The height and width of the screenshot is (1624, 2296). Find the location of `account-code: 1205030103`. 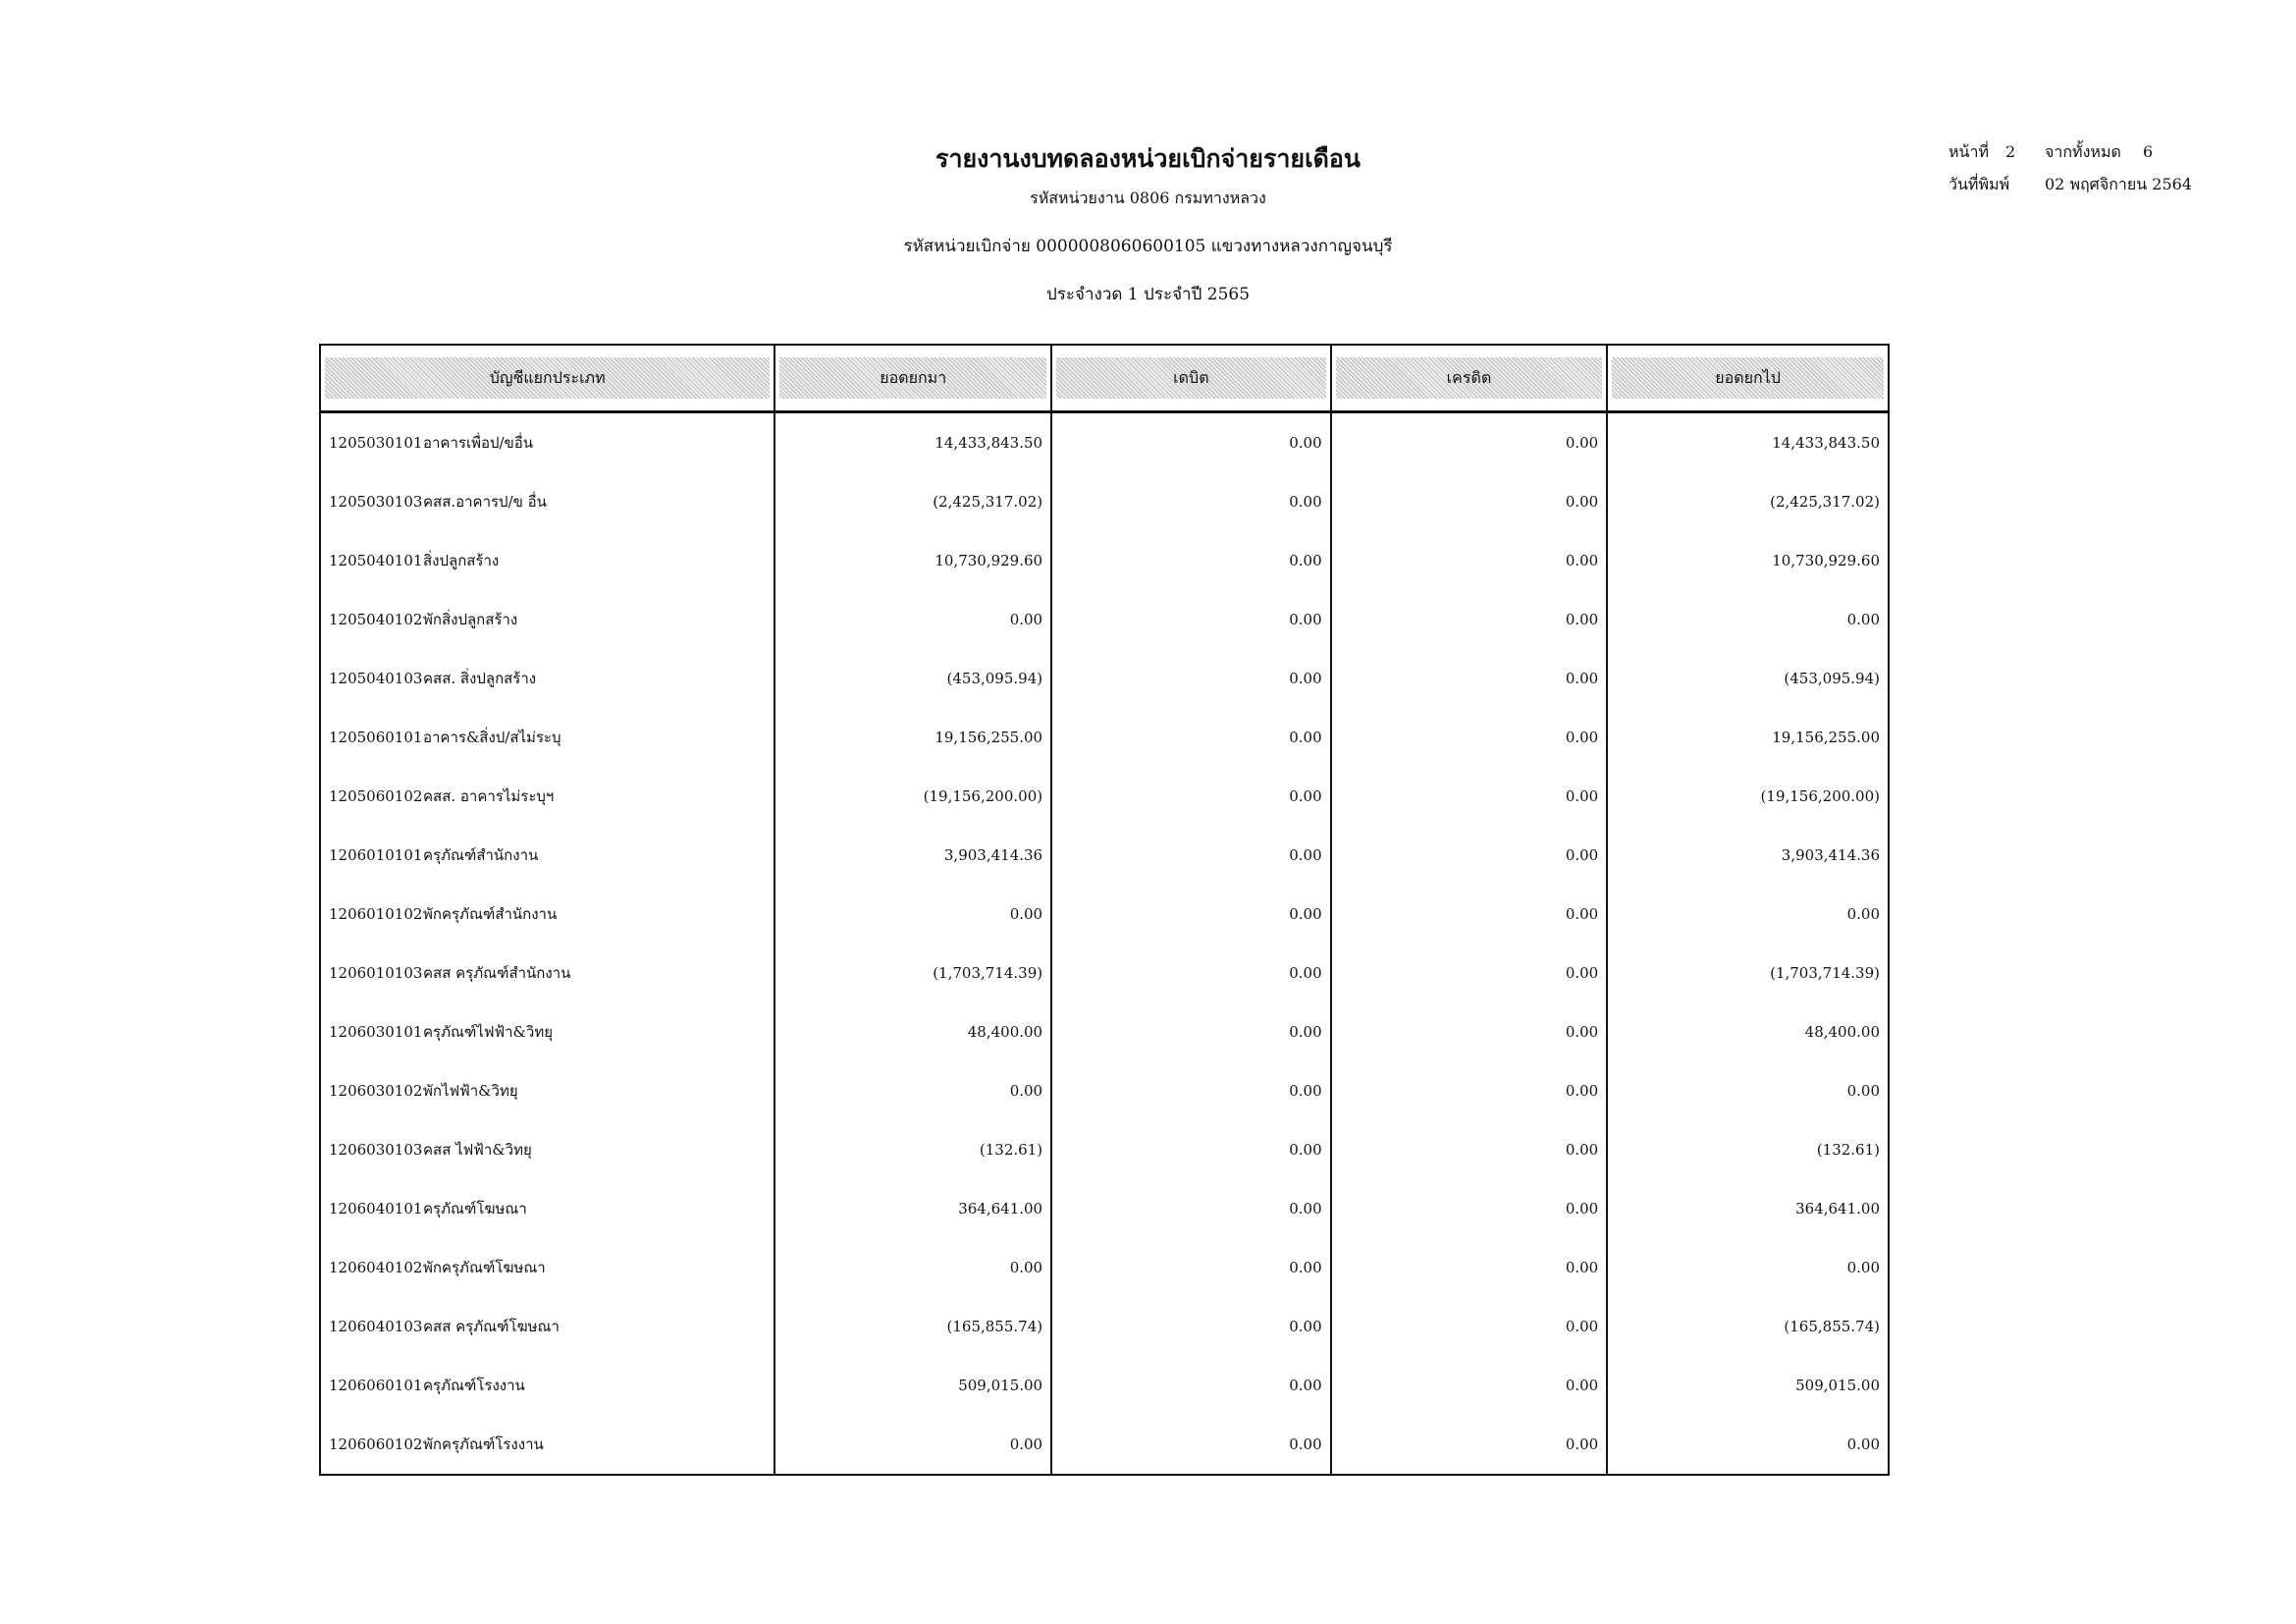

account-code: 1205030103 is located at coordinates (376, 502).